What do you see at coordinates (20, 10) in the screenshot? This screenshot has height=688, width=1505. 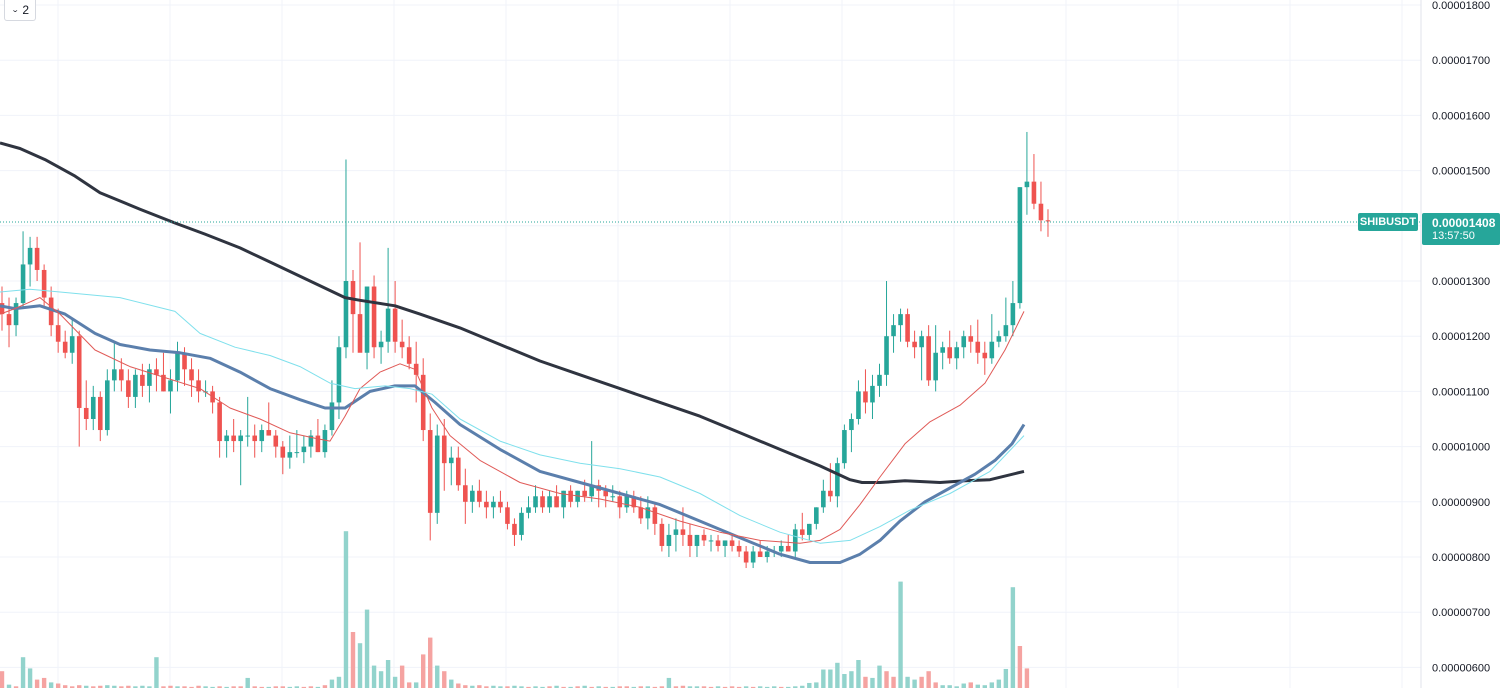 I see `indicator-collapse-button: ⌄ 2` at bounding box center [20, 10].